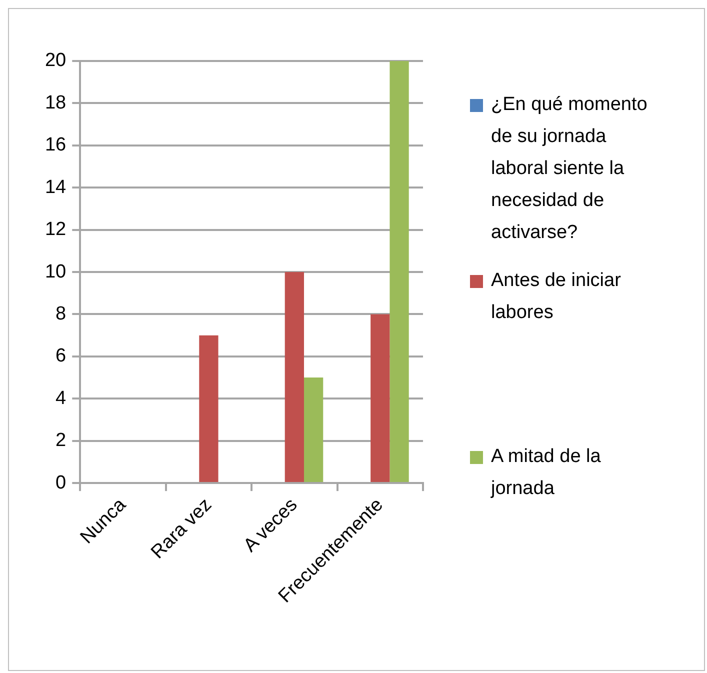 This screenshot has width=707, height=673. What do you see at coordinates (55, 229) in the screenshot?
I see `y-tick-label: 12` at bounding box center [55, 229].